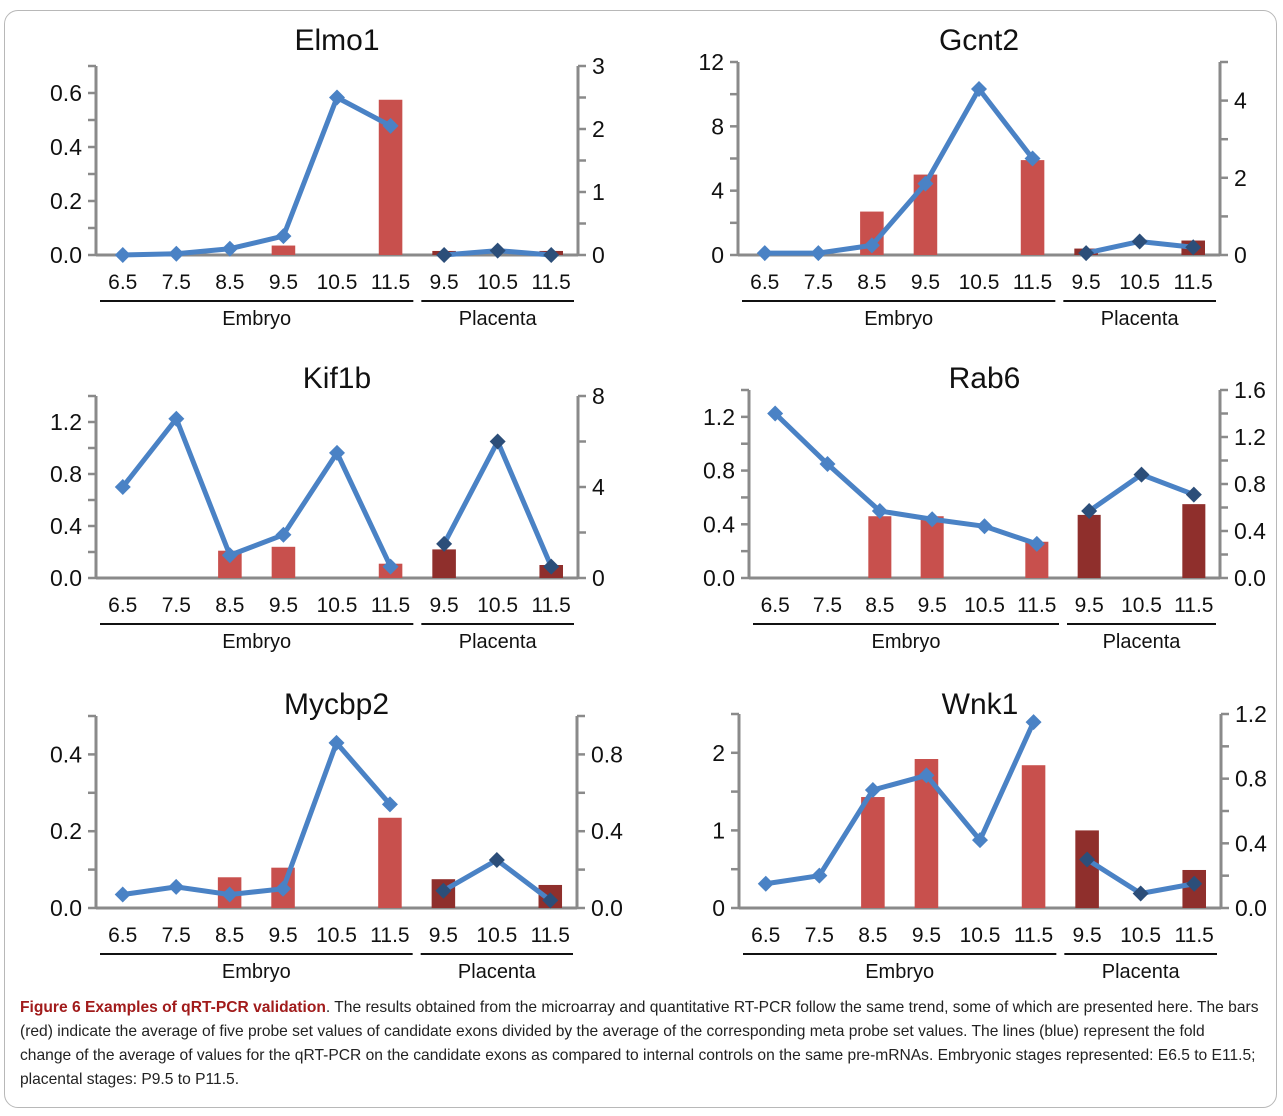 This screenshot has width=1283, height=1116. Describe the element at coordinates (718, 753) in the screenshot. I see `y-left-tick-label: 2` at that location.